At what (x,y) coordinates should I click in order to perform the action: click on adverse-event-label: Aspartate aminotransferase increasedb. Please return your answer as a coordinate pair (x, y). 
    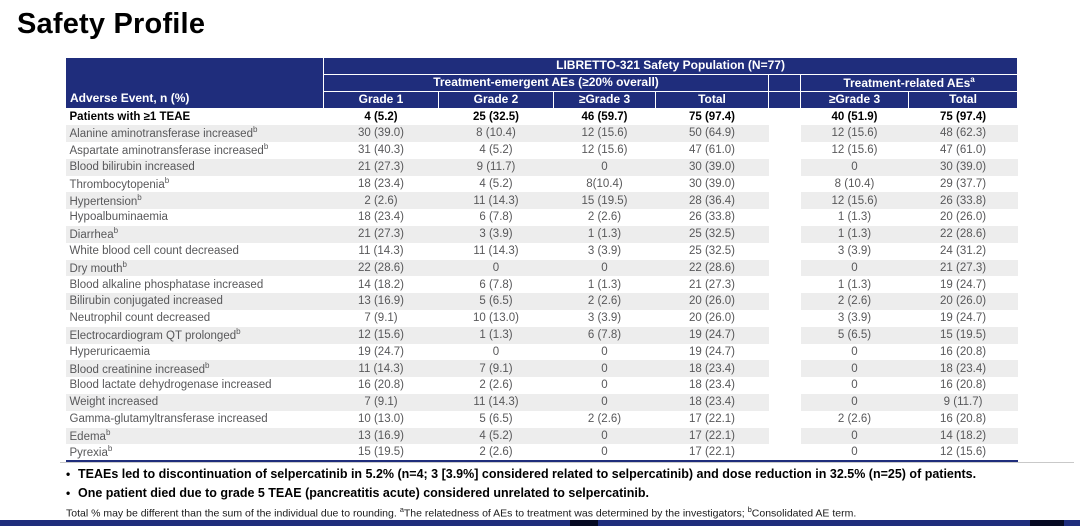
    Looking at the image, I should click on (169, 150).